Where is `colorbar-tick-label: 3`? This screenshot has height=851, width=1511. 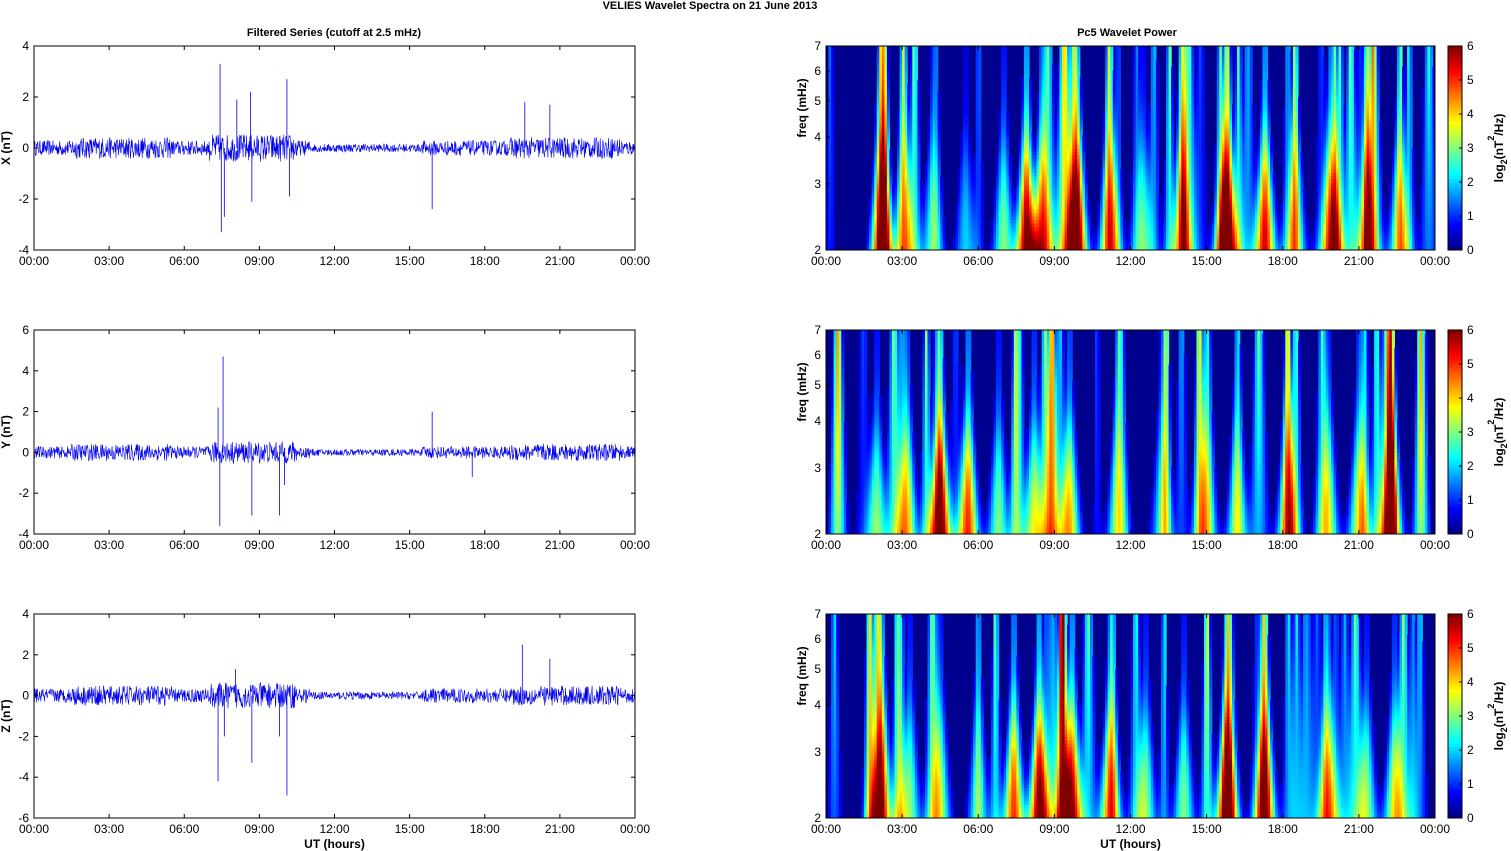
colorbar-tick-label: 3 is located at coordinates (1470, 148).